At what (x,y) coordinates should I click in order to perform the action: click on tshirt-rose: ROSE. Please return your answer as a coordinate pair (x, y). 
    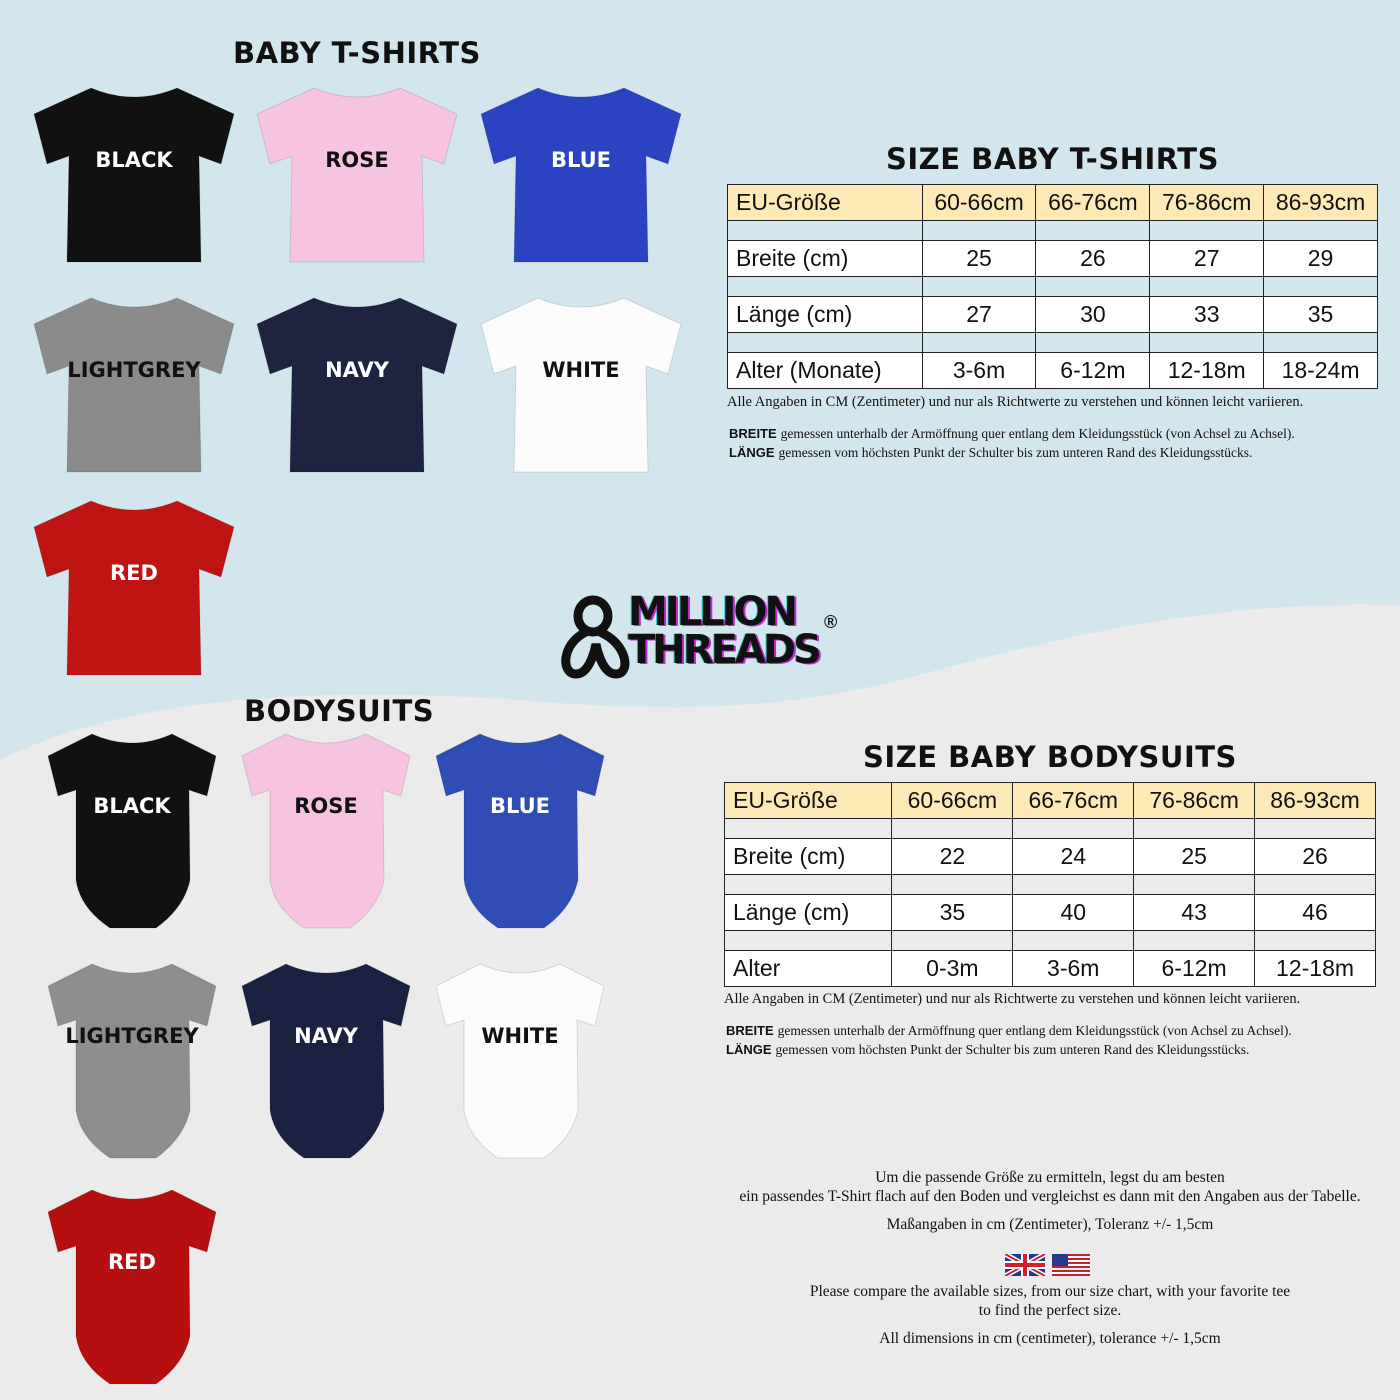
    Looking at the image, I should click on (357, 175).